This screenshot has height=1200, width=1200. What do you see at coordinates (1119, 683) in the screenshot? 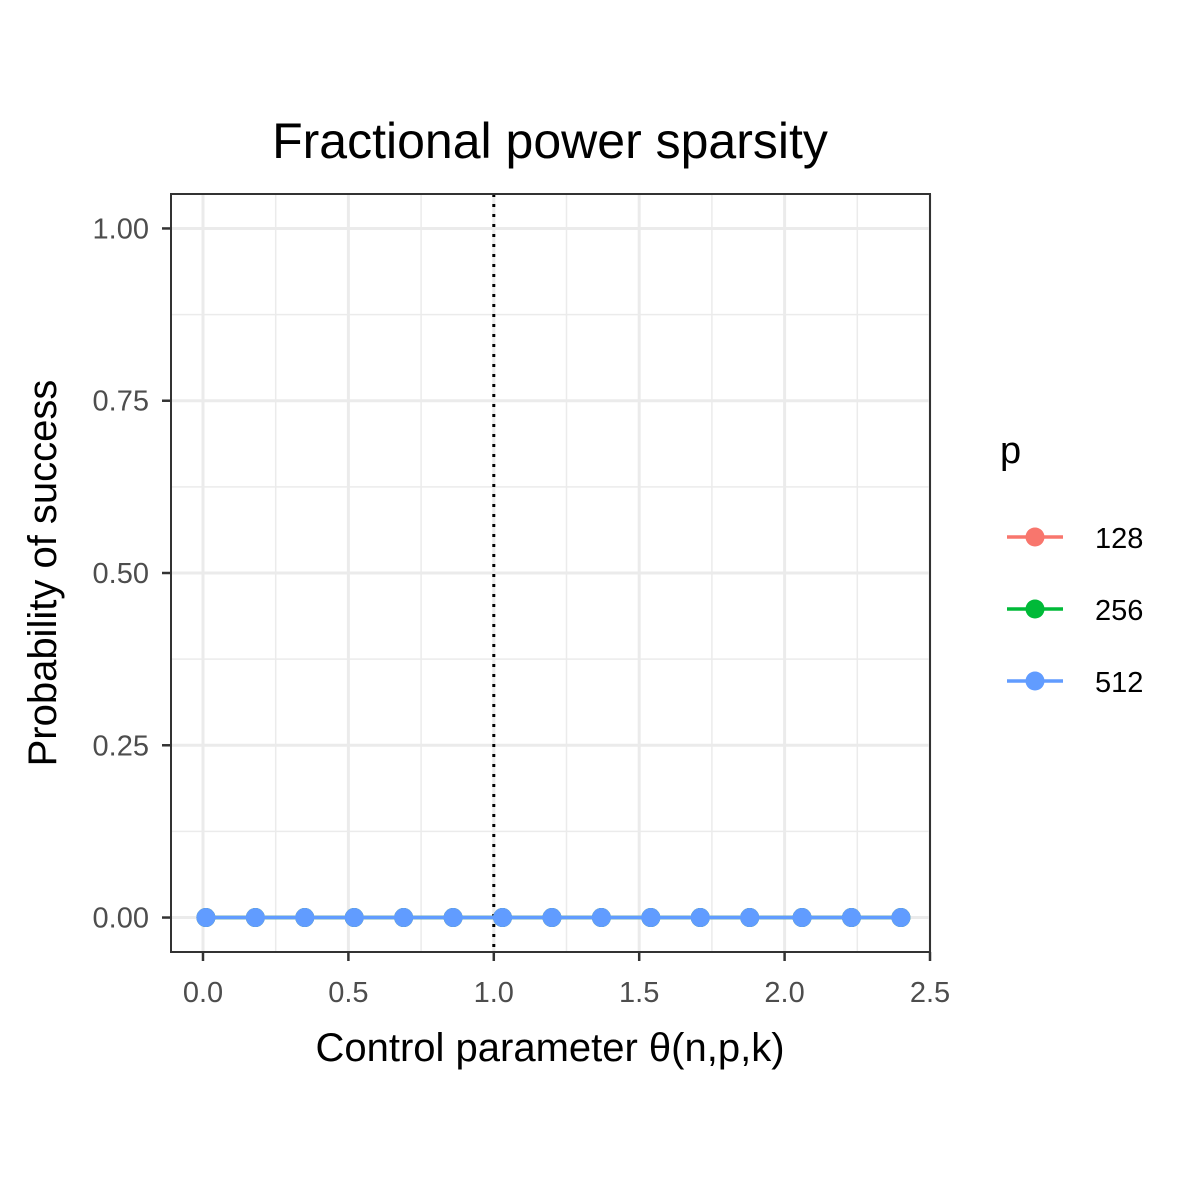
I see `legend-label: 512` at bounding box center [1119, 683].